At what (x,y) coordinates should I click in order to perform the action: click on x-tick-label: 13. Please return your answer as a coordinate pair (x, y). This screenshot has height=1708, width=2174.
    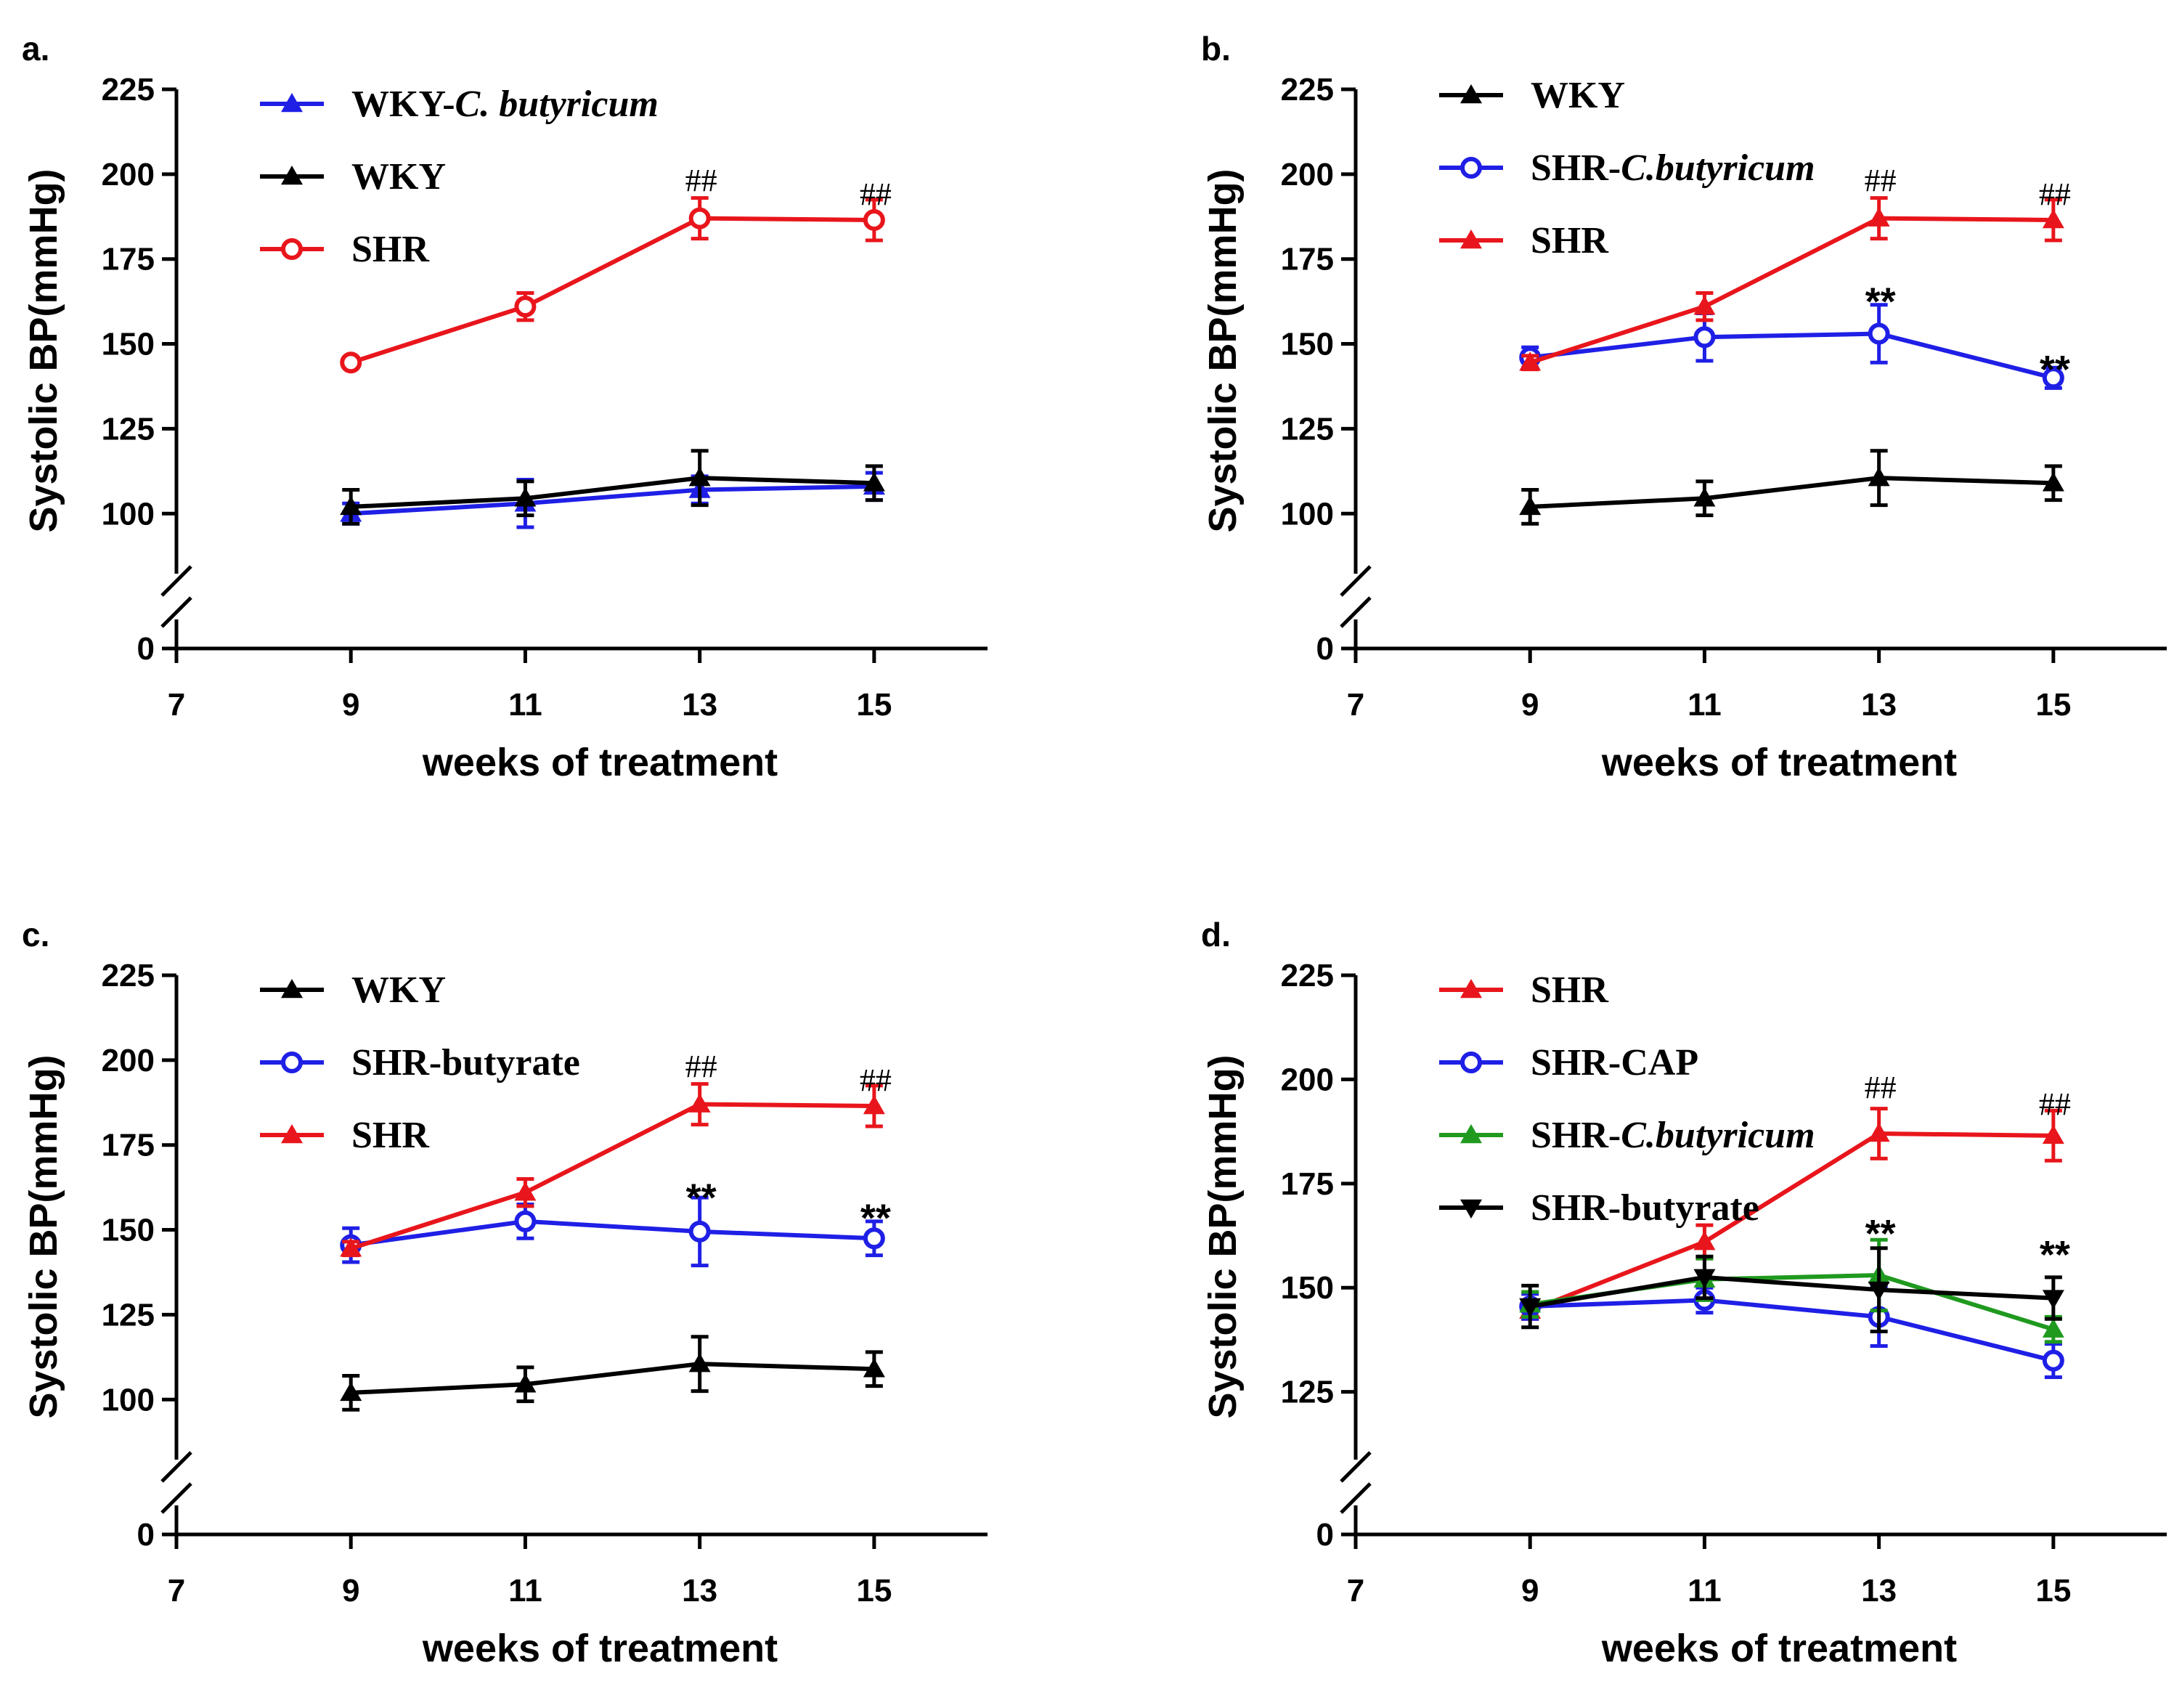
    Looking at the image, I should click on (1879, 705).